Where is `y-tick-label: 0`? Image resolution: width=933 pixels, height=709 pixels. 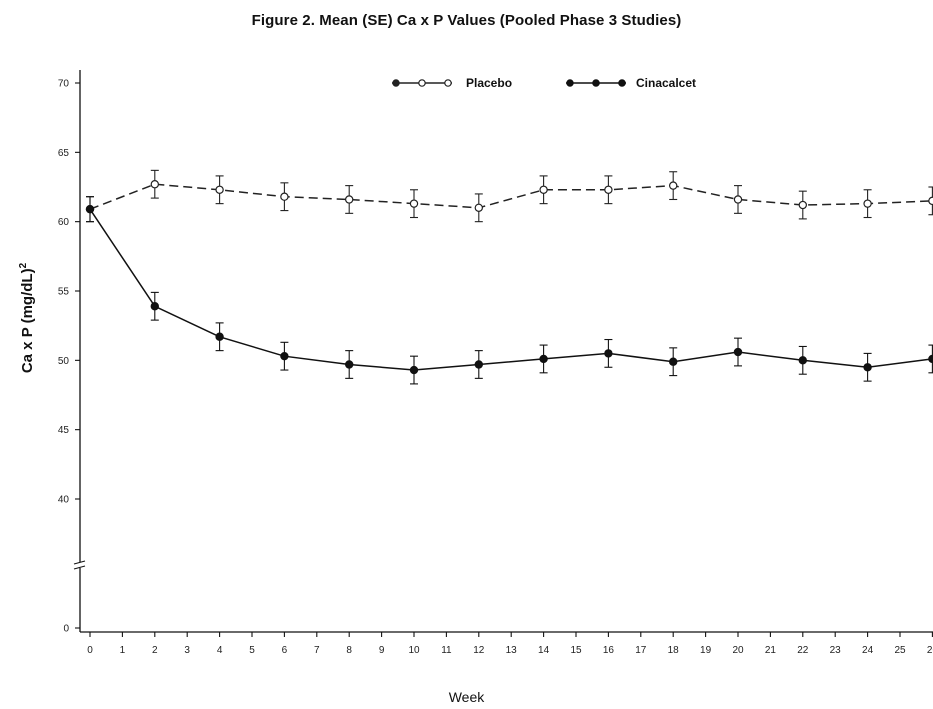
y-tick-label: 0 is located at coordinates (66, 629).